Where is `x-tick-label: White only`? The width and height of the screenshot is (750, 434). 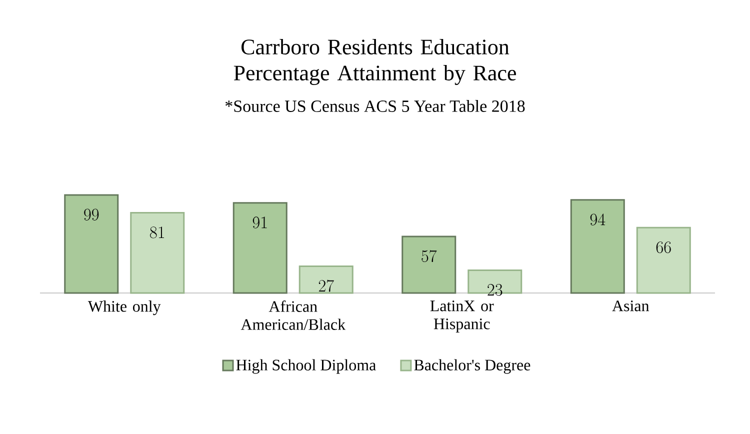 x-tick-label: White only is located at coordinates (124, 308).